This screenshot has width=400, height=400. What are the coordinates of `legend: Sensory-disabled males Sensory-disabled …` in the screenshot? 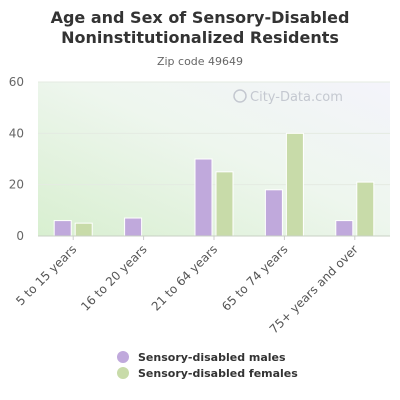 It's located at (207, 365).